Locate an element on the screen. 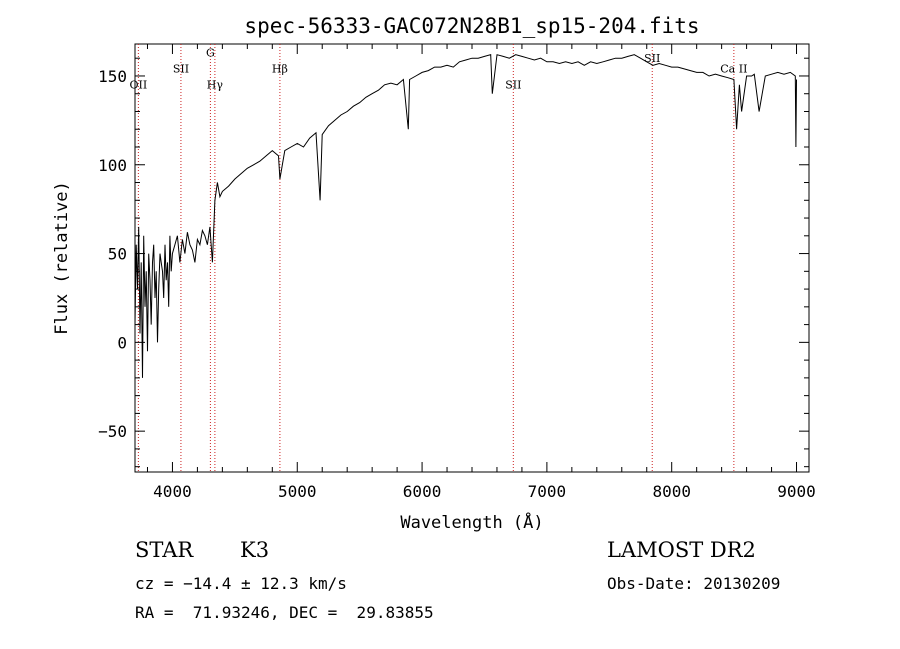 This screenshot has height=649, width=900. x-tick-label-0: 4000 is located at coordinates (172, 491).